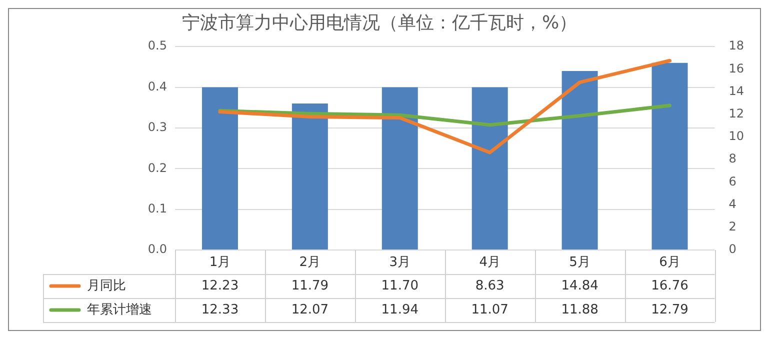 The image size is (767, 337). What do you see at coordinates (119, 310) in the screenshot?
I see `legend-label: 年累计增速` at bounding box center [119, 310].